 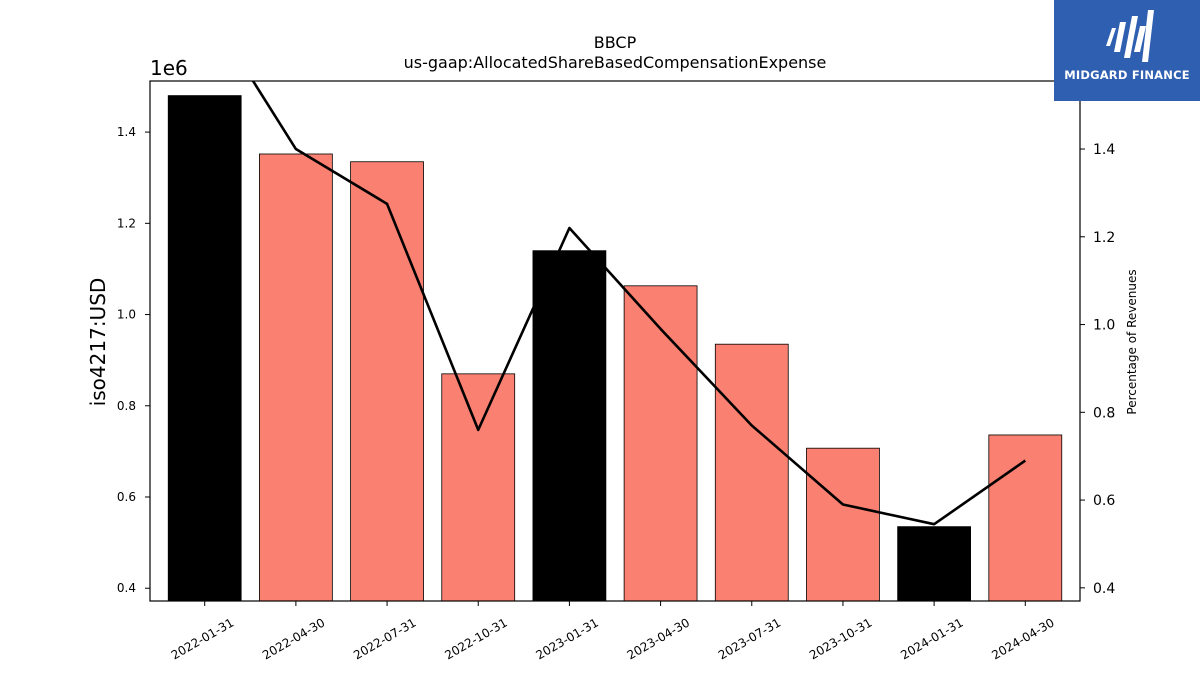 I want to click on y-axis-label: iso4217:USD, so click(x=98, y=342).